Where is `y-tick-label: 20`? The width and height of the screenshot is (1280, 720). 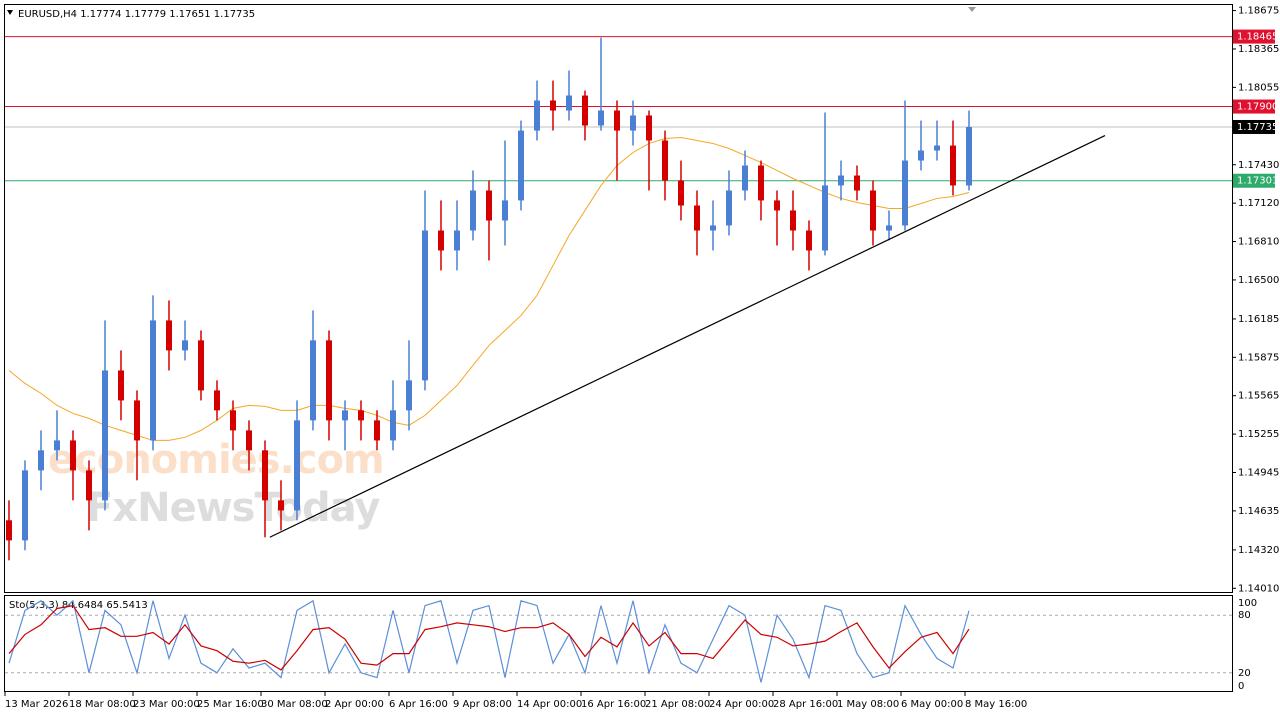 y-tick-label: 20 is located at coordinates (1244, 673).